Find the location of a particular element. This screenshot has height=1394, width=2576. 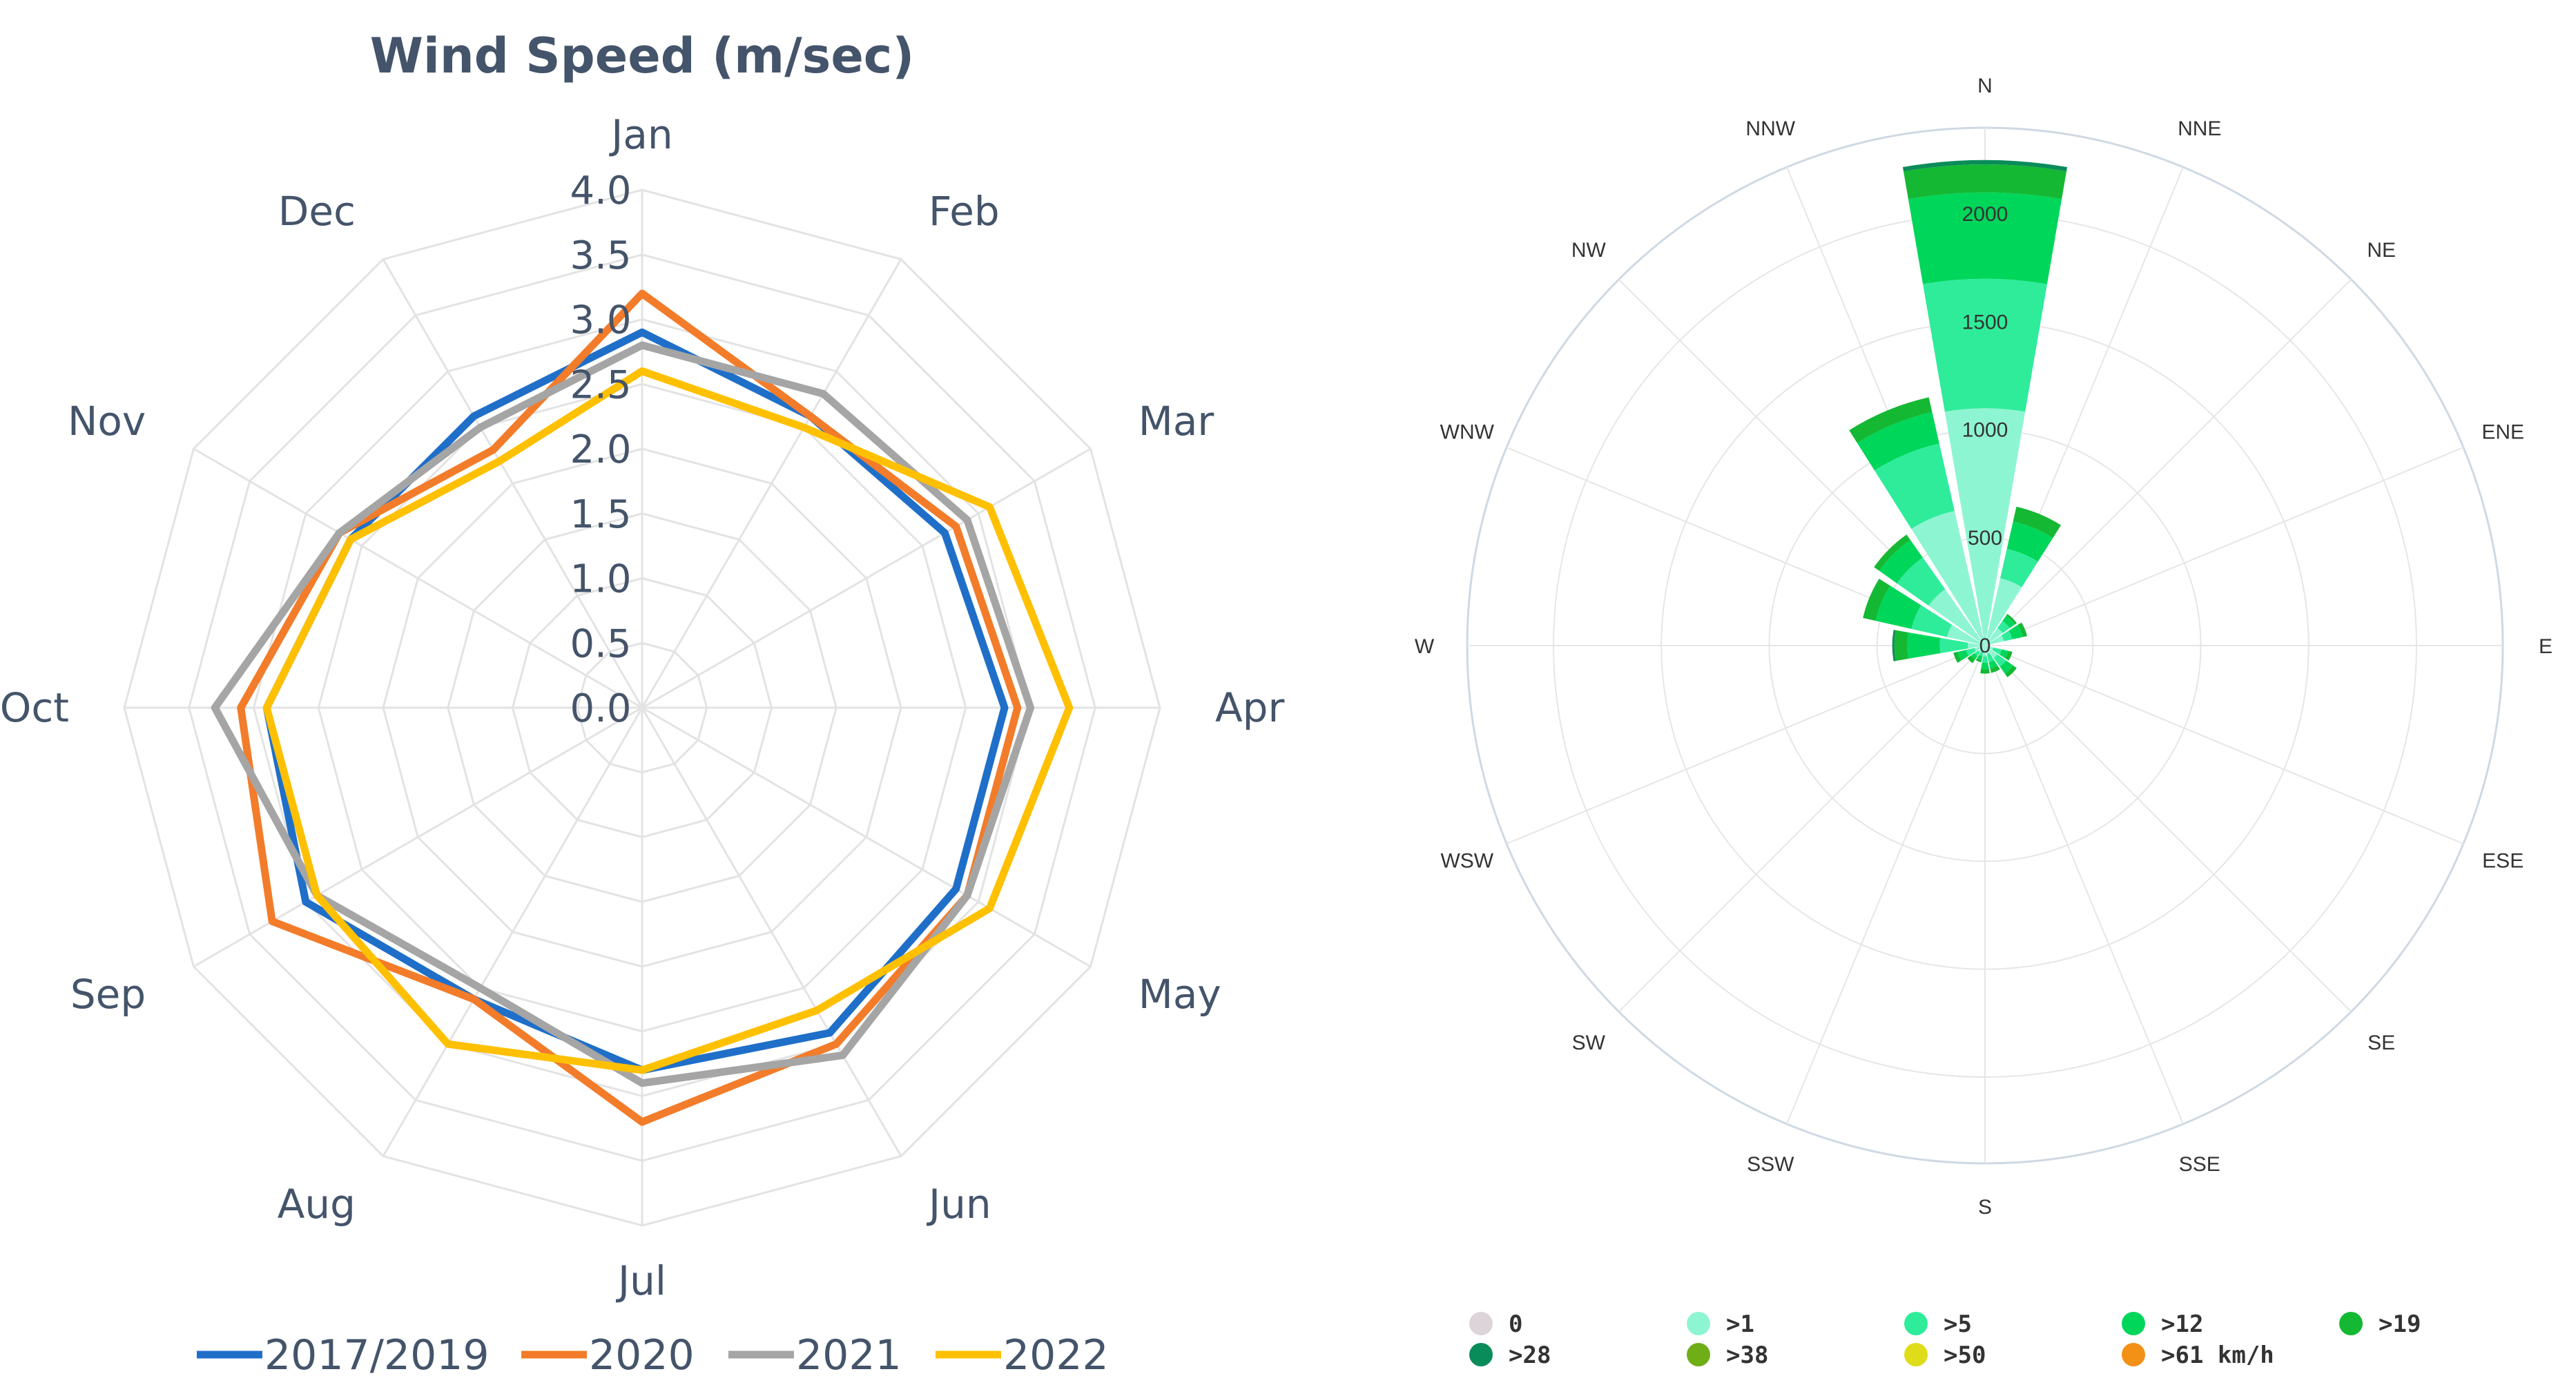

radar-tick-label: 4.0 is located at coordinates (600, 190).